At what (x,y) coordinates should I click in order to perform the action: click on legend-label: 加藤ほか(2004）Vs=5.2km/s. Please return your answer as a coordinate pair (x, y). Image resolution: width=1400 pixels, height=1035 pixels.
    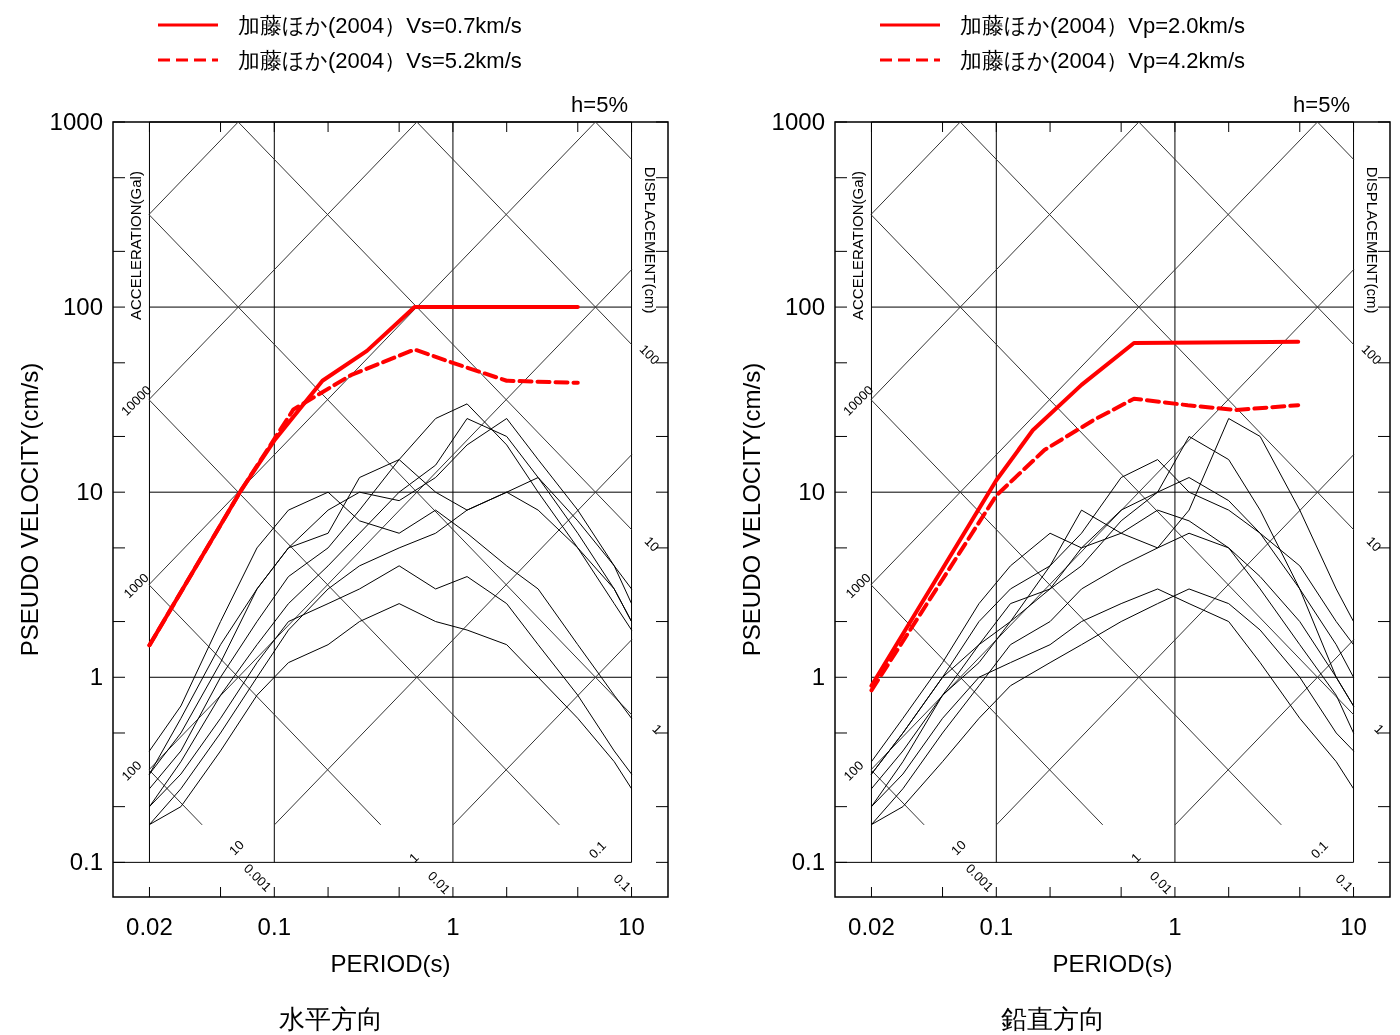
    Looking at the image, I should click on (380, 60).